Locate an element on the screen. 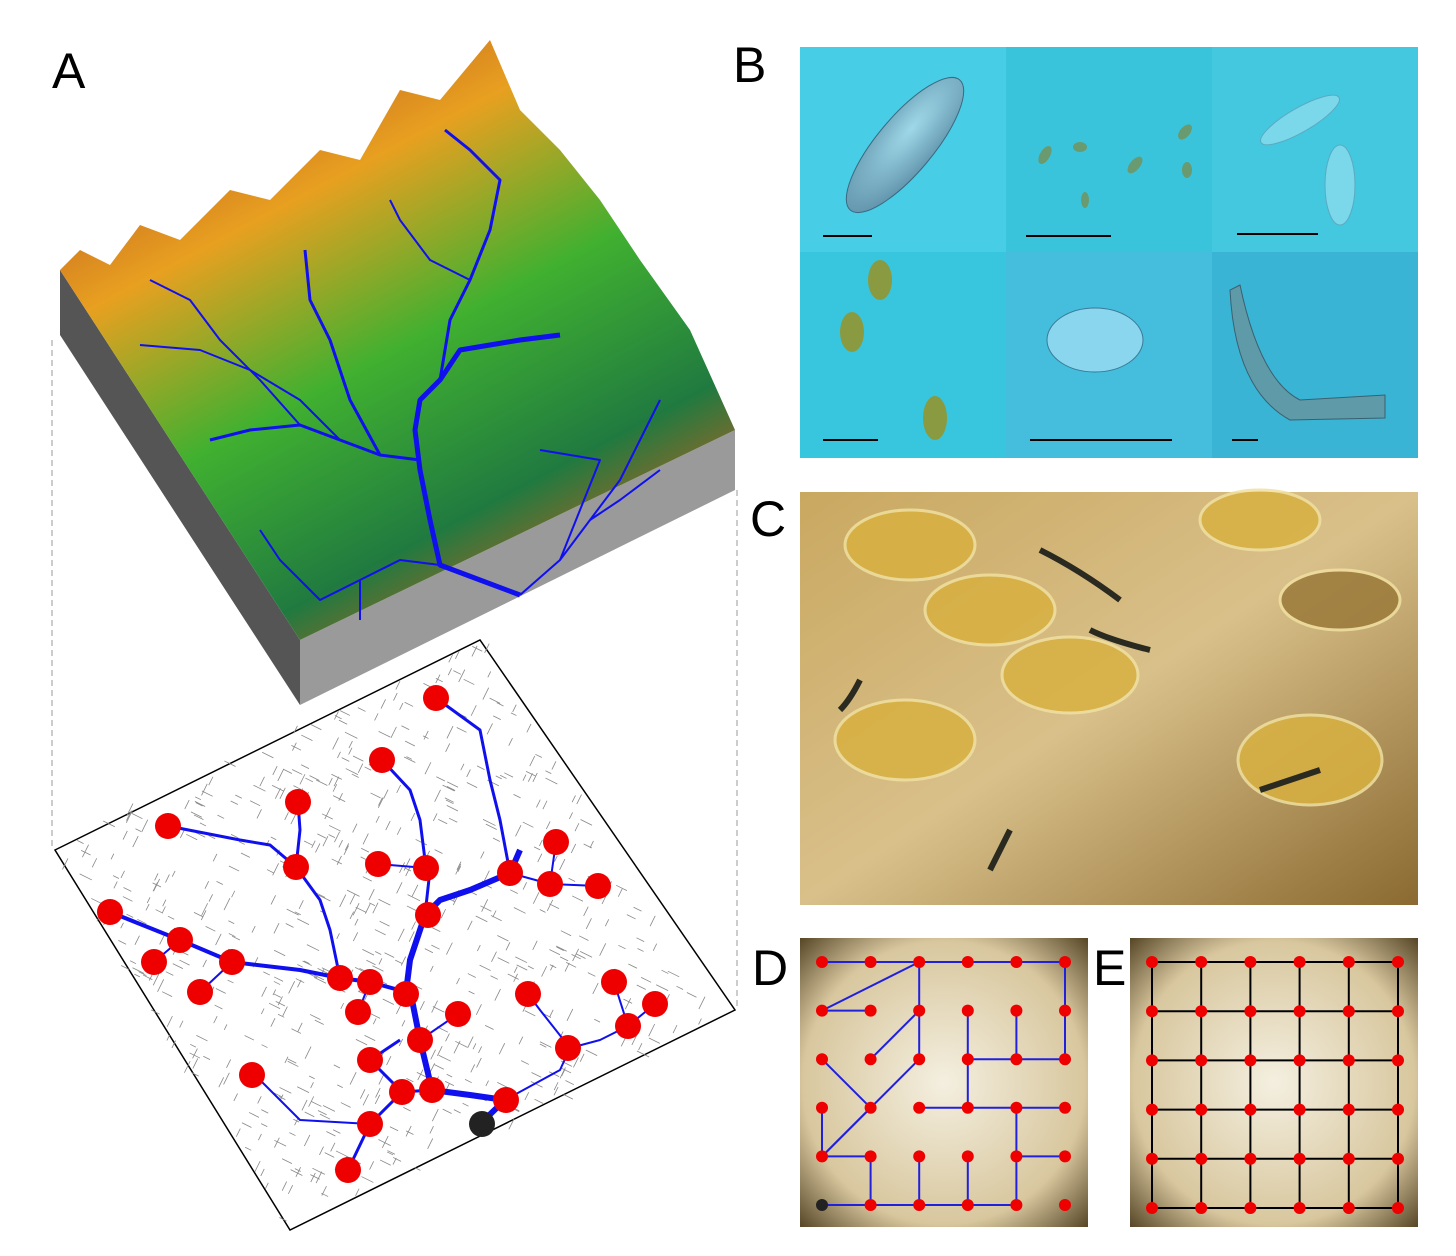 The height and width of the screenshot is (1256, 1456). river is located at coordinates (473, 785).